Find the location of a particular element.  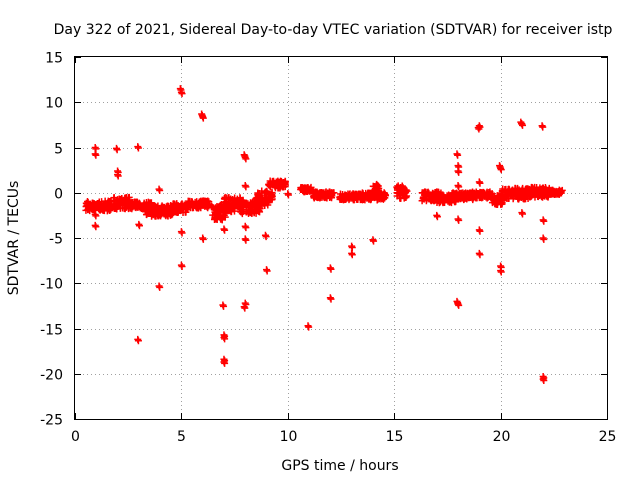

x-tick-label: 10 is located at coordinates (289, 437).